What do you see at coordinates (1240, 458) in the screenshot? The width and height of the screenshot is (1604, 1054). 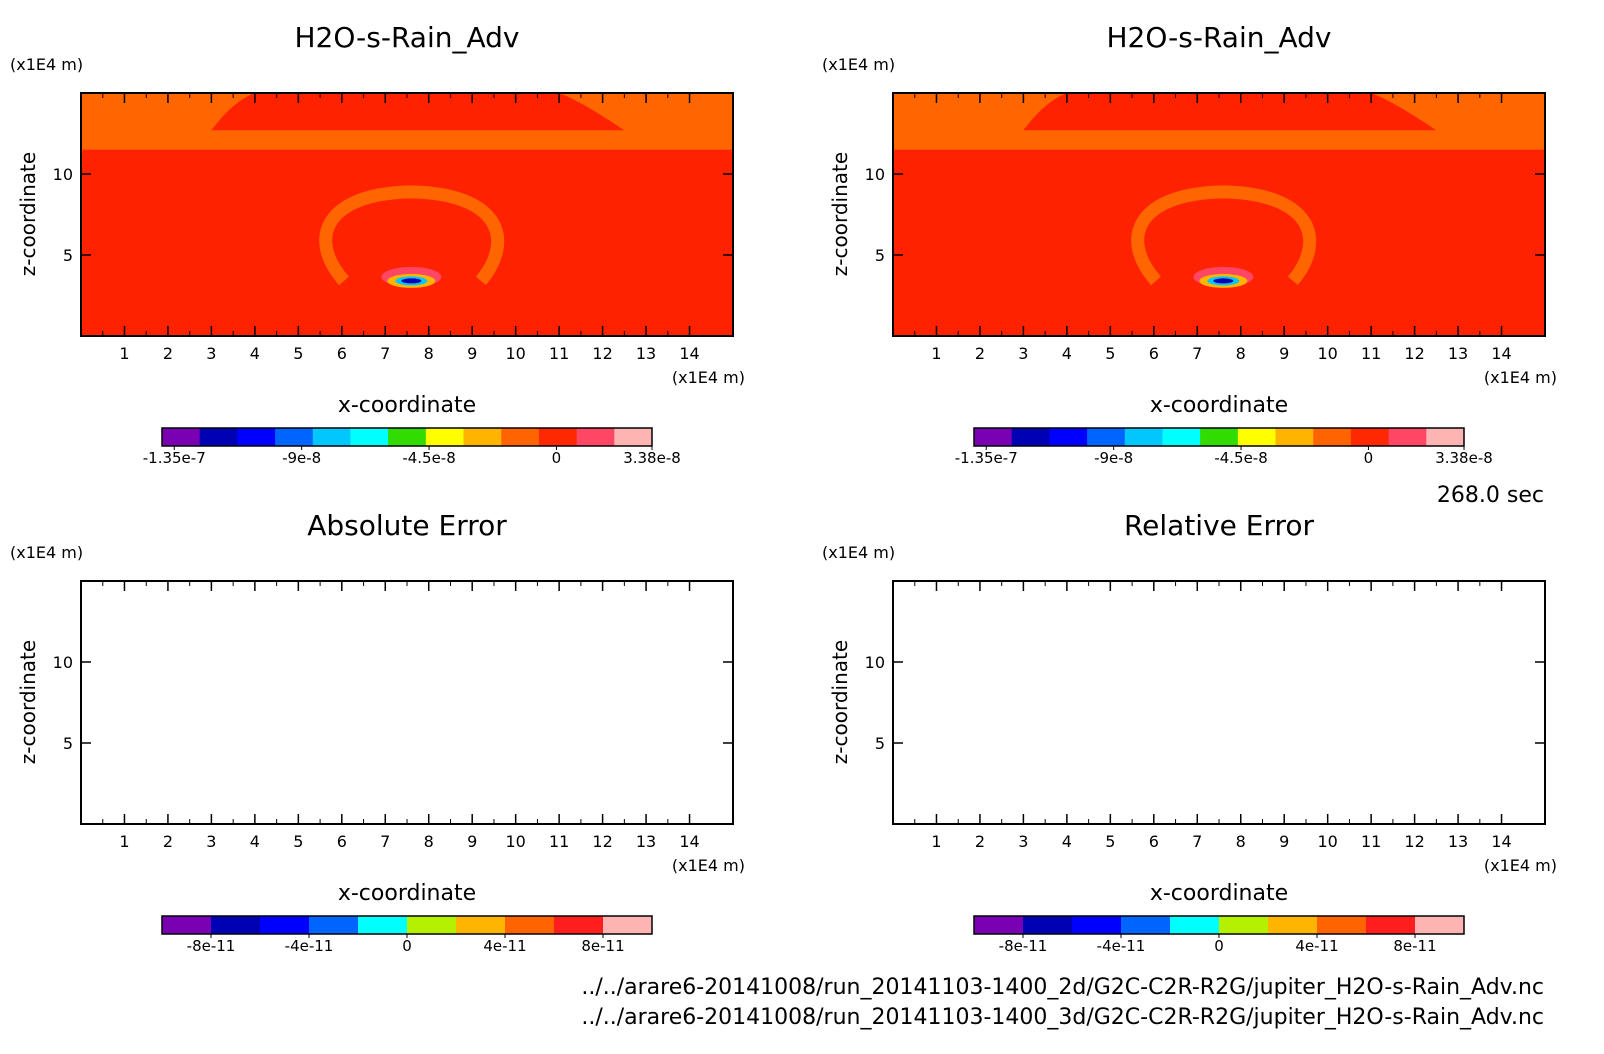 I see `colorbar-label: -4.5e-8` at bounding box center [1240, 458].